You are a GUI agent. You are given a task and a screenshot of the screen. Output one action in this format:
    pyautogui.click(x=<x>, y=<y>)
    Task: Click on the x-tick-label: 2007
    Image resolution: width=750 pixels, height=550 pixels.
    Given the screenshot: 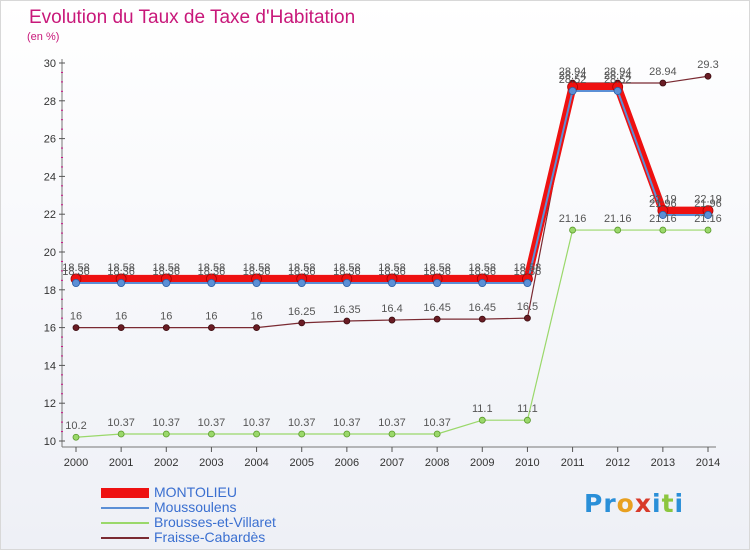 What is the action you would take?
    pyautogui.click(x=392, y=463)
    